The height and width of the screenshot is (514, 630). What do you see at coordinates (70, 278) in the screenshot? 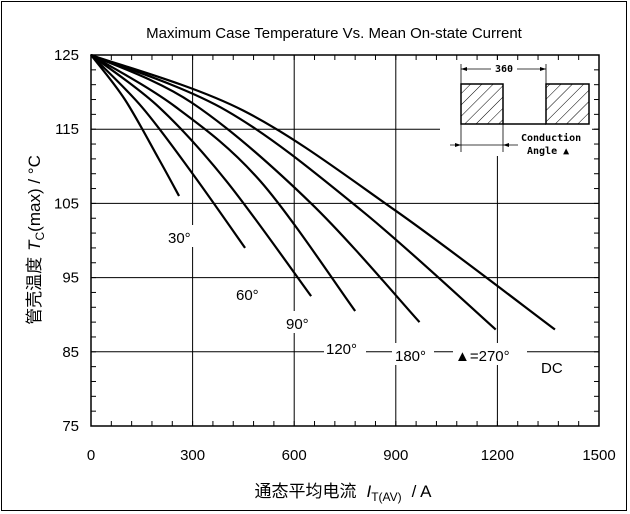
I see `y-tick-label: 95` at bounding box center [70, 278].